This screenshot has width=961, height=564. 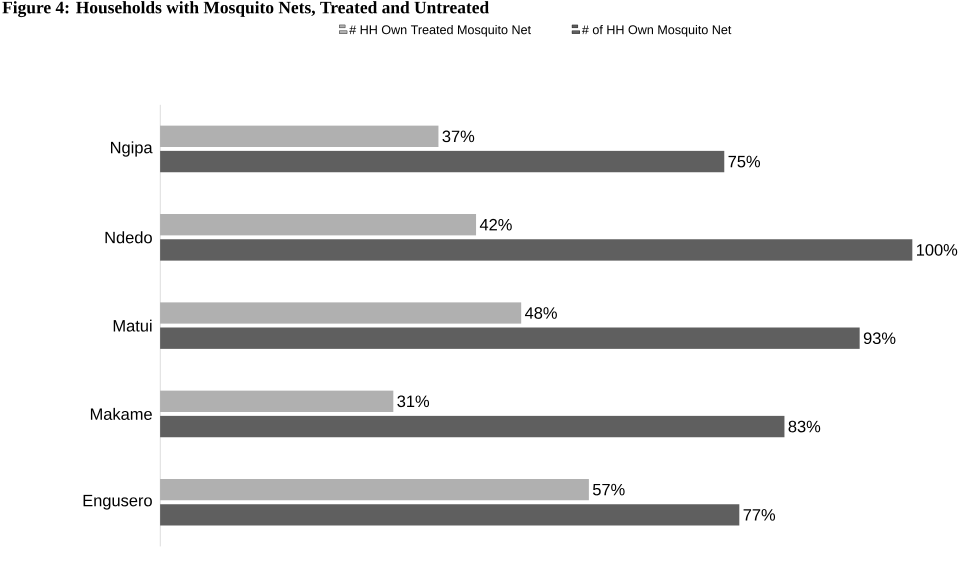 What do you see at coordinates (804, 426) in the screenshot?
I see `data-label: 83%` at bounding box center [804, 426].